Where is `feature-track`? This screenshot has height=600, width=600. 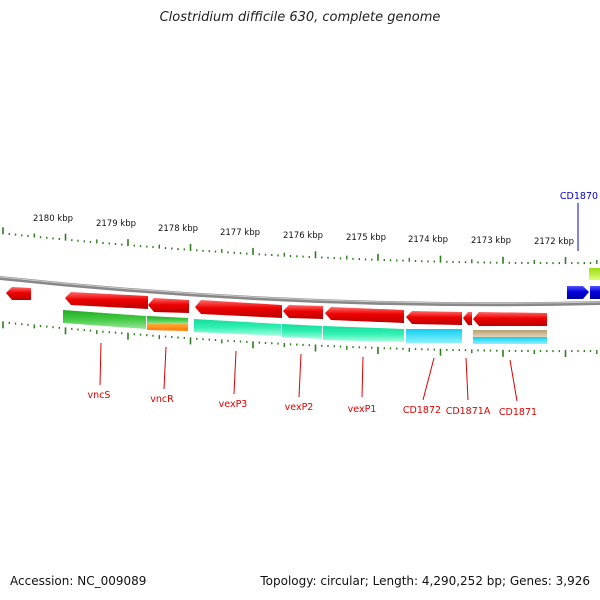
feature-track is located at coordinates (305, 327).